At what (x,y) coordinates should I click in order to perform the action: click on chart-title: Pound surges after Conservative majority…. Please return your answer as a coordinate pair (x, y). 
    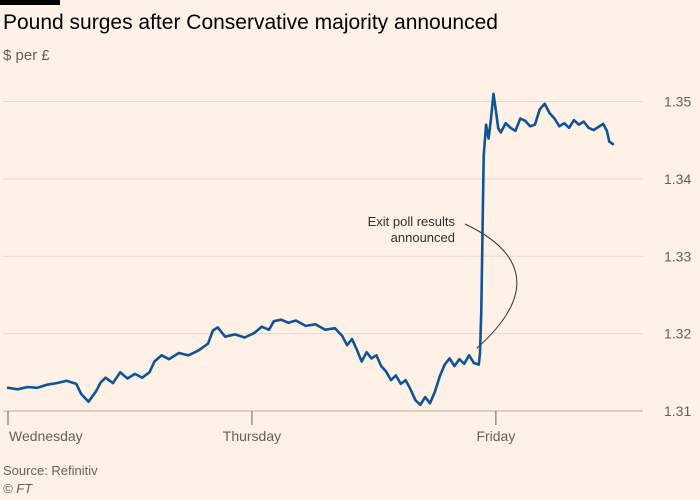
    Looking at the image, I should click on (250, 22).